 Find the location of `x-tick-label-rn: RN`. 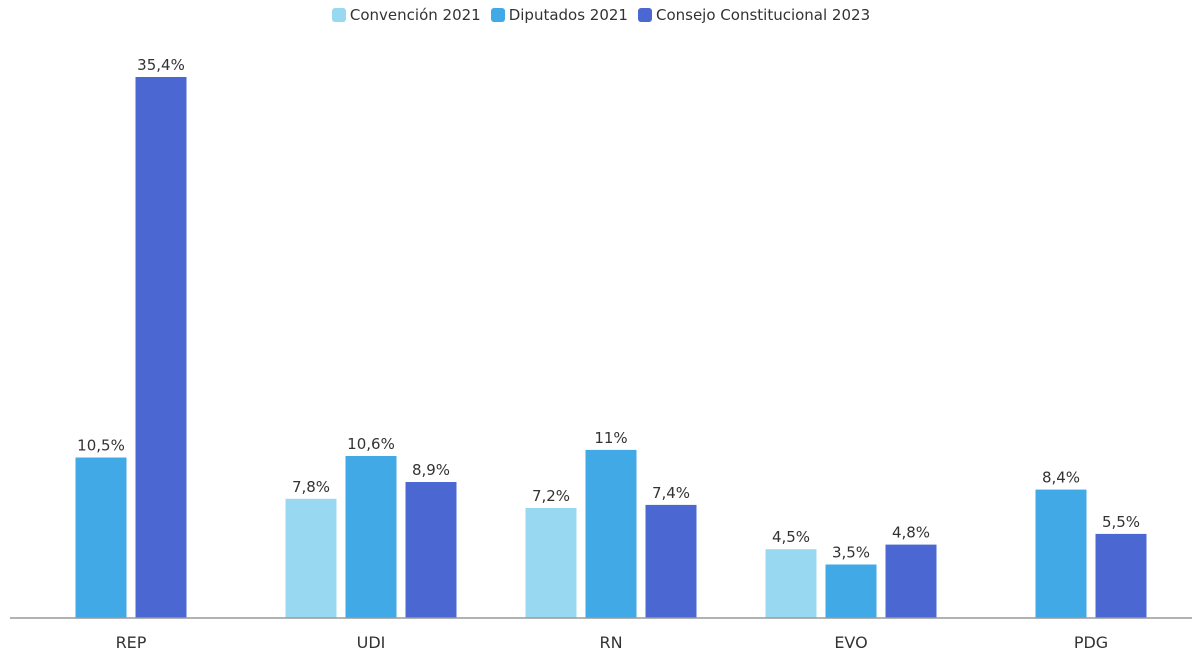

x-tick-label-rn: RN is located at coordinates (610, 642).